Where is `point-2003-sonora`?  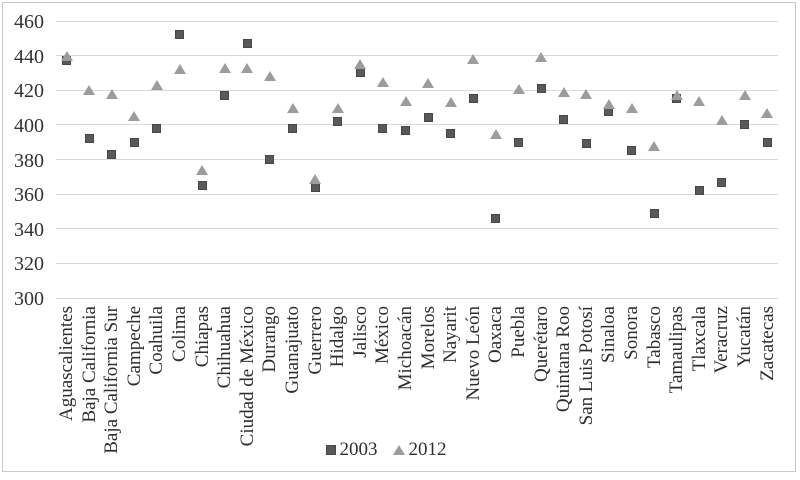 point-2003-sonora is located at coordinates (631, 151).